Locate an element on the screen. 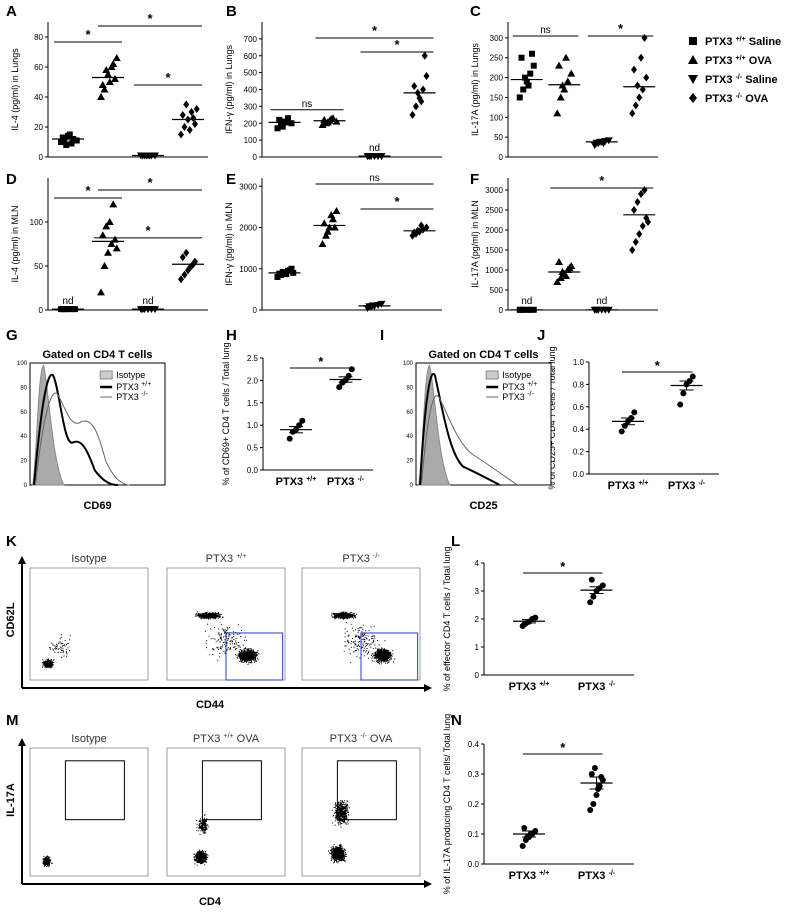 The image size is (797, 921). isotype-histogram is located at coordinates (48, 425).